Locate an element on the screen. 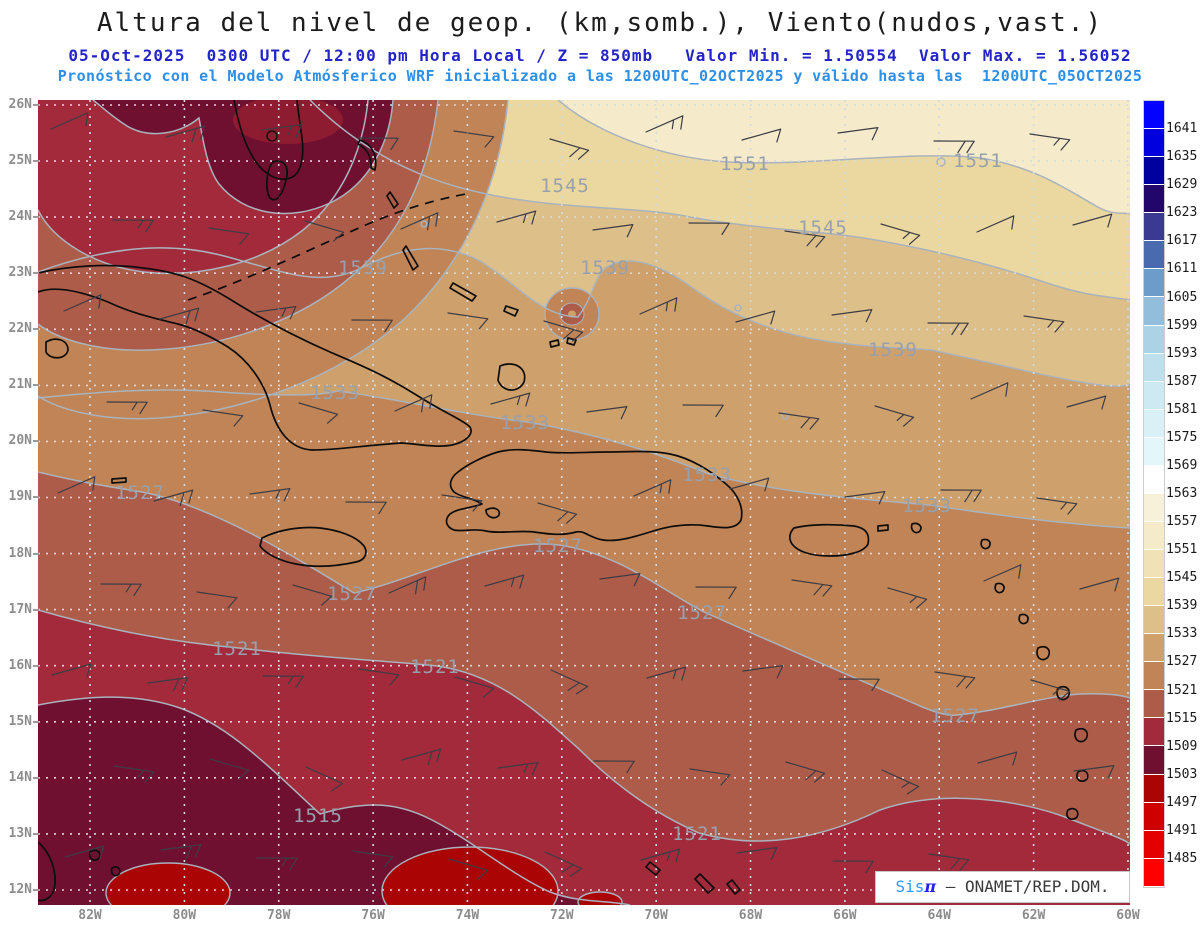 The image size is (1200, 927). svg-text: 1515 is located at coordinates (318, 816).